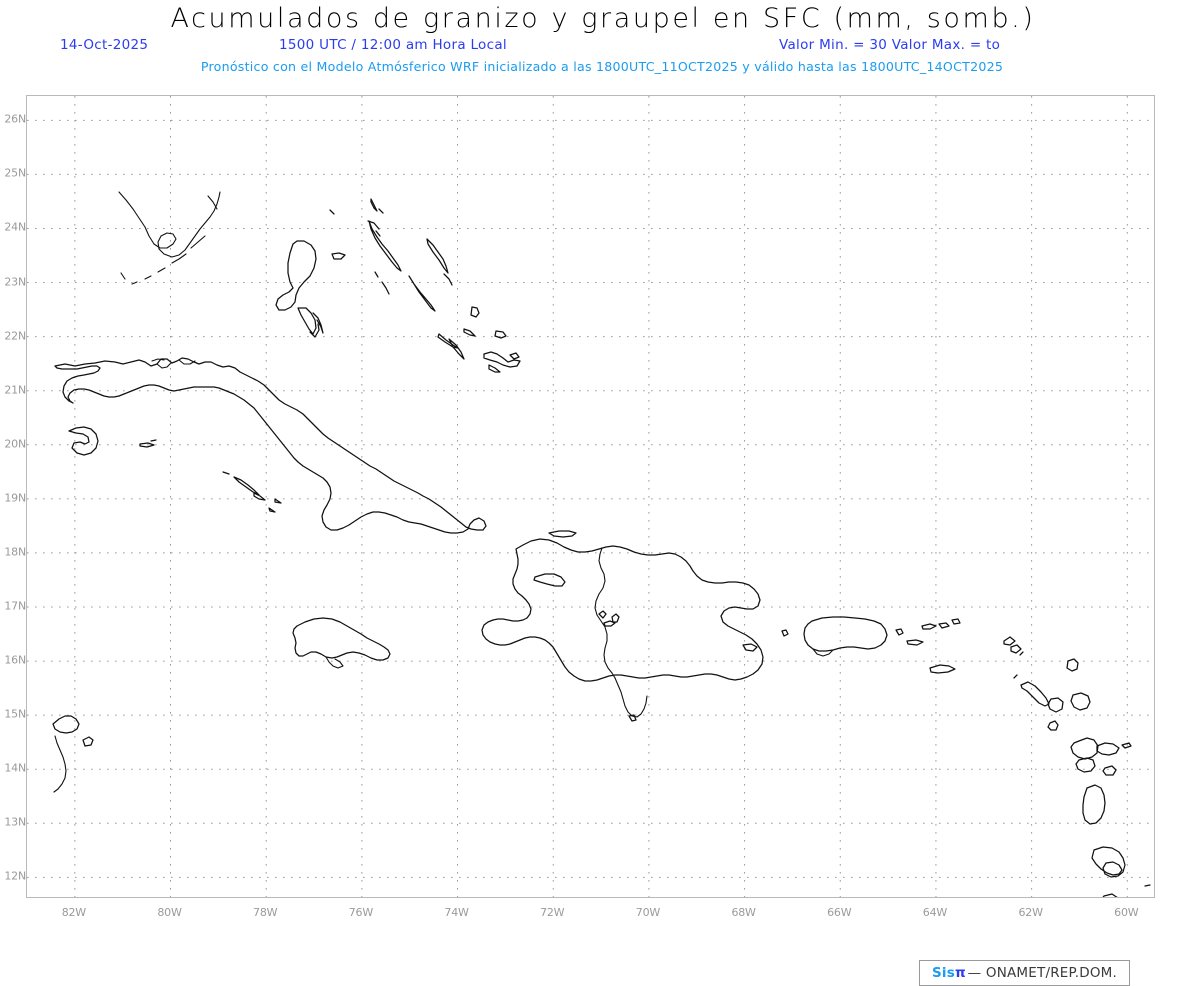 This screenshot has width=1200, height=986. What do you see at coordinates (15, 822) in the screenshot?
I see `y-tick-13N: 13N` at bounding box center [15, 822].